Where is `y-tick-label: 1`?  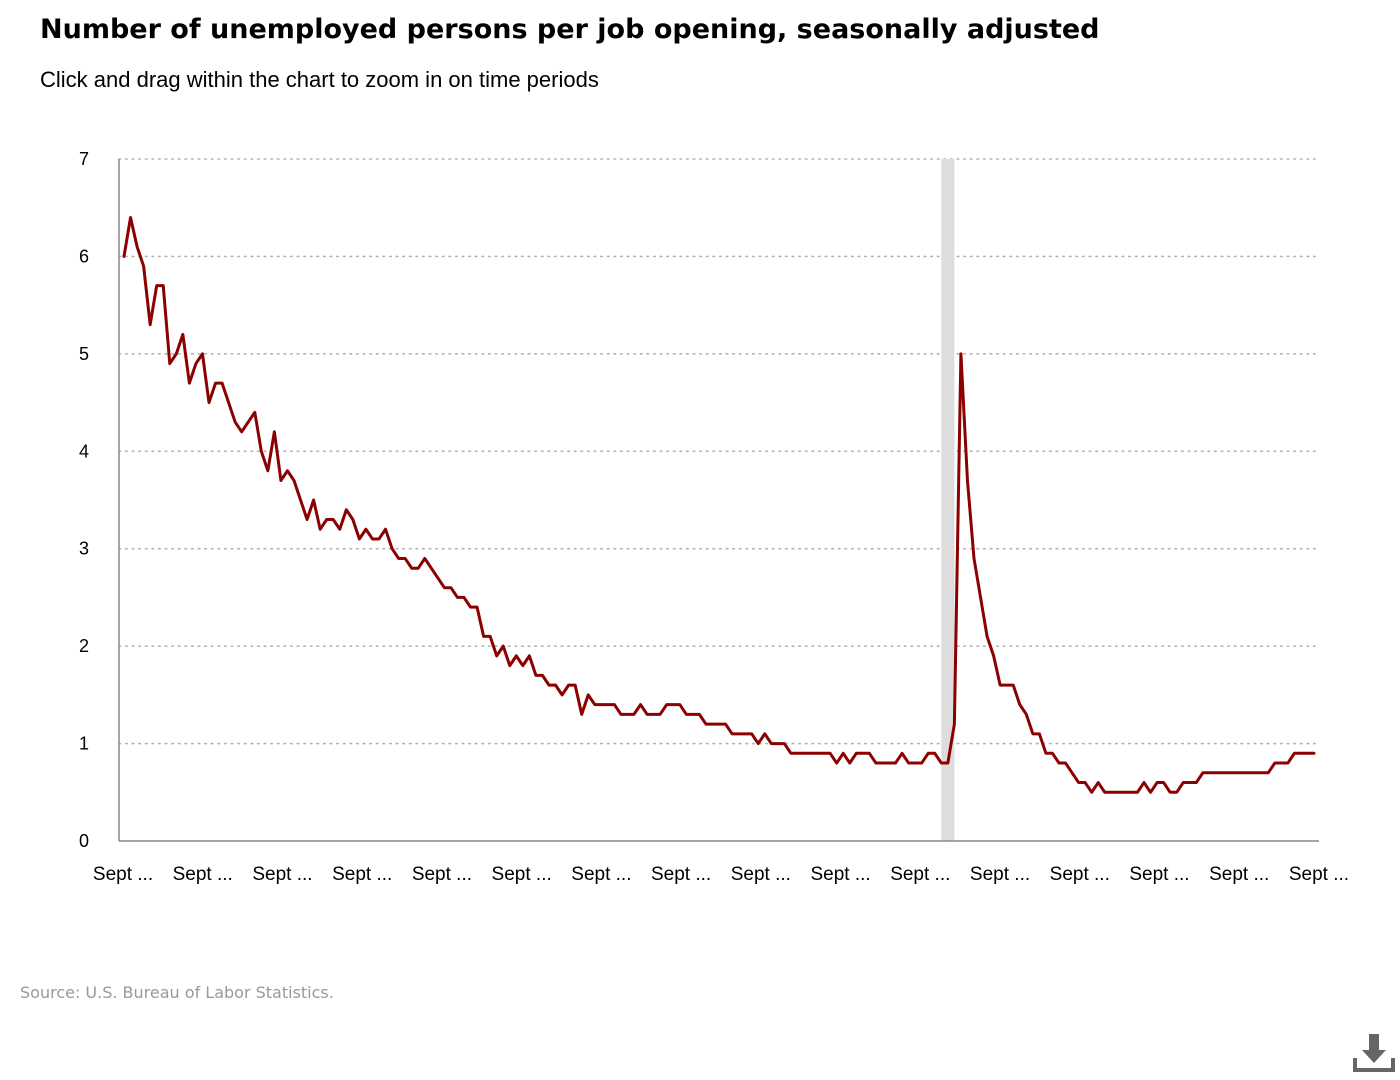 y-tick-label: 1 is located at coordinates (84, 744).